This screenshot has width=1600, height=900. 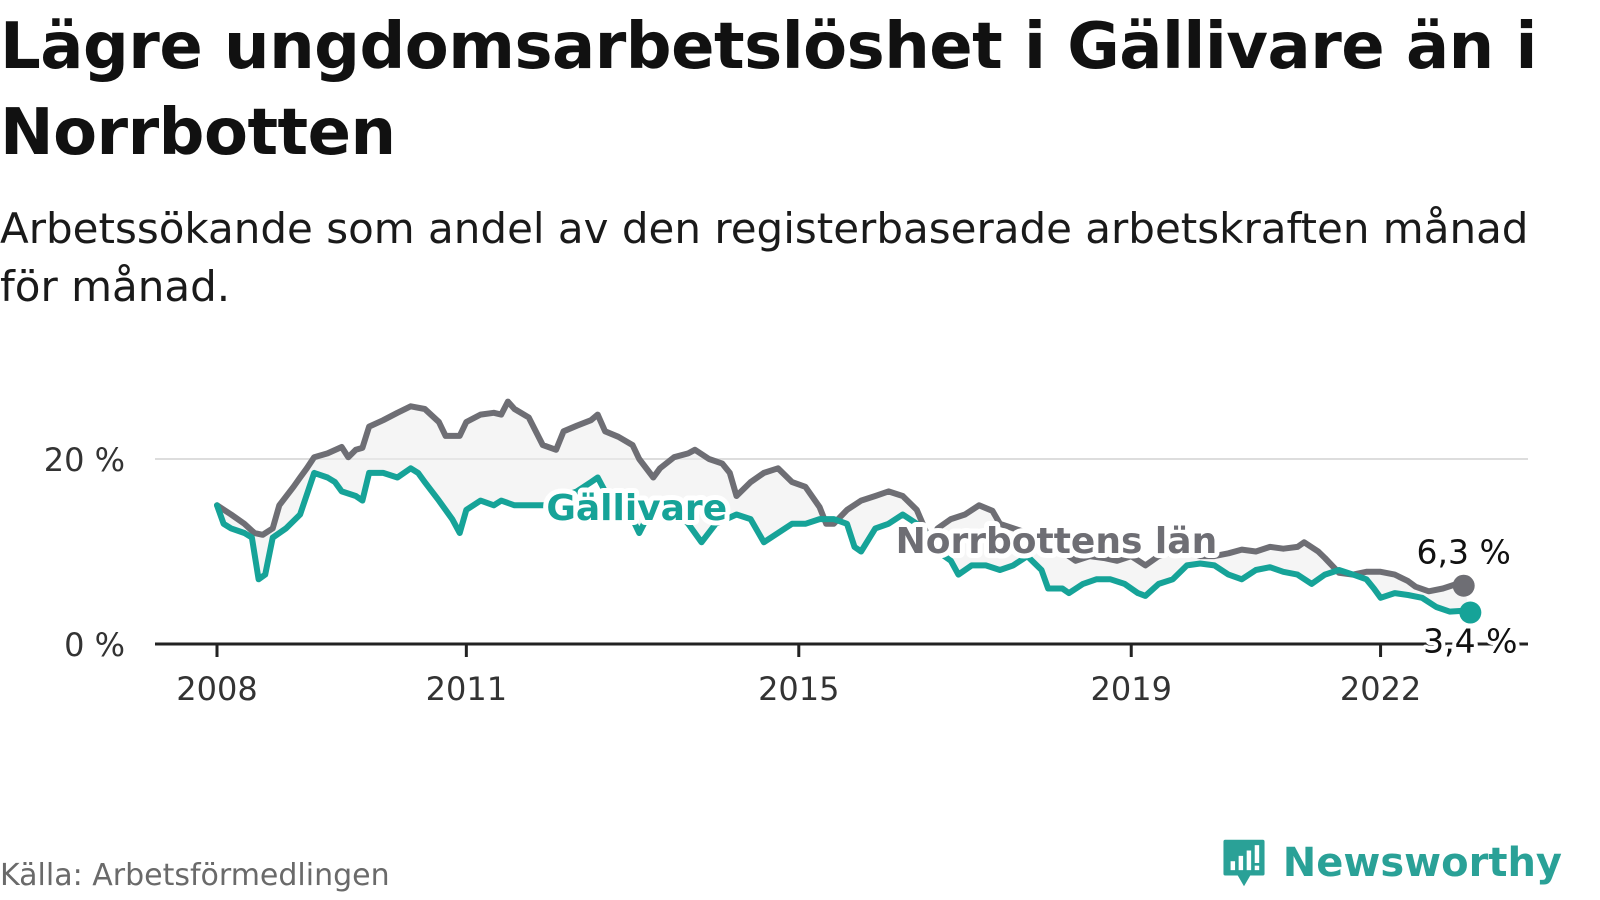 I want to click on x-tick-label: 2015, so click(x=798, y=689).